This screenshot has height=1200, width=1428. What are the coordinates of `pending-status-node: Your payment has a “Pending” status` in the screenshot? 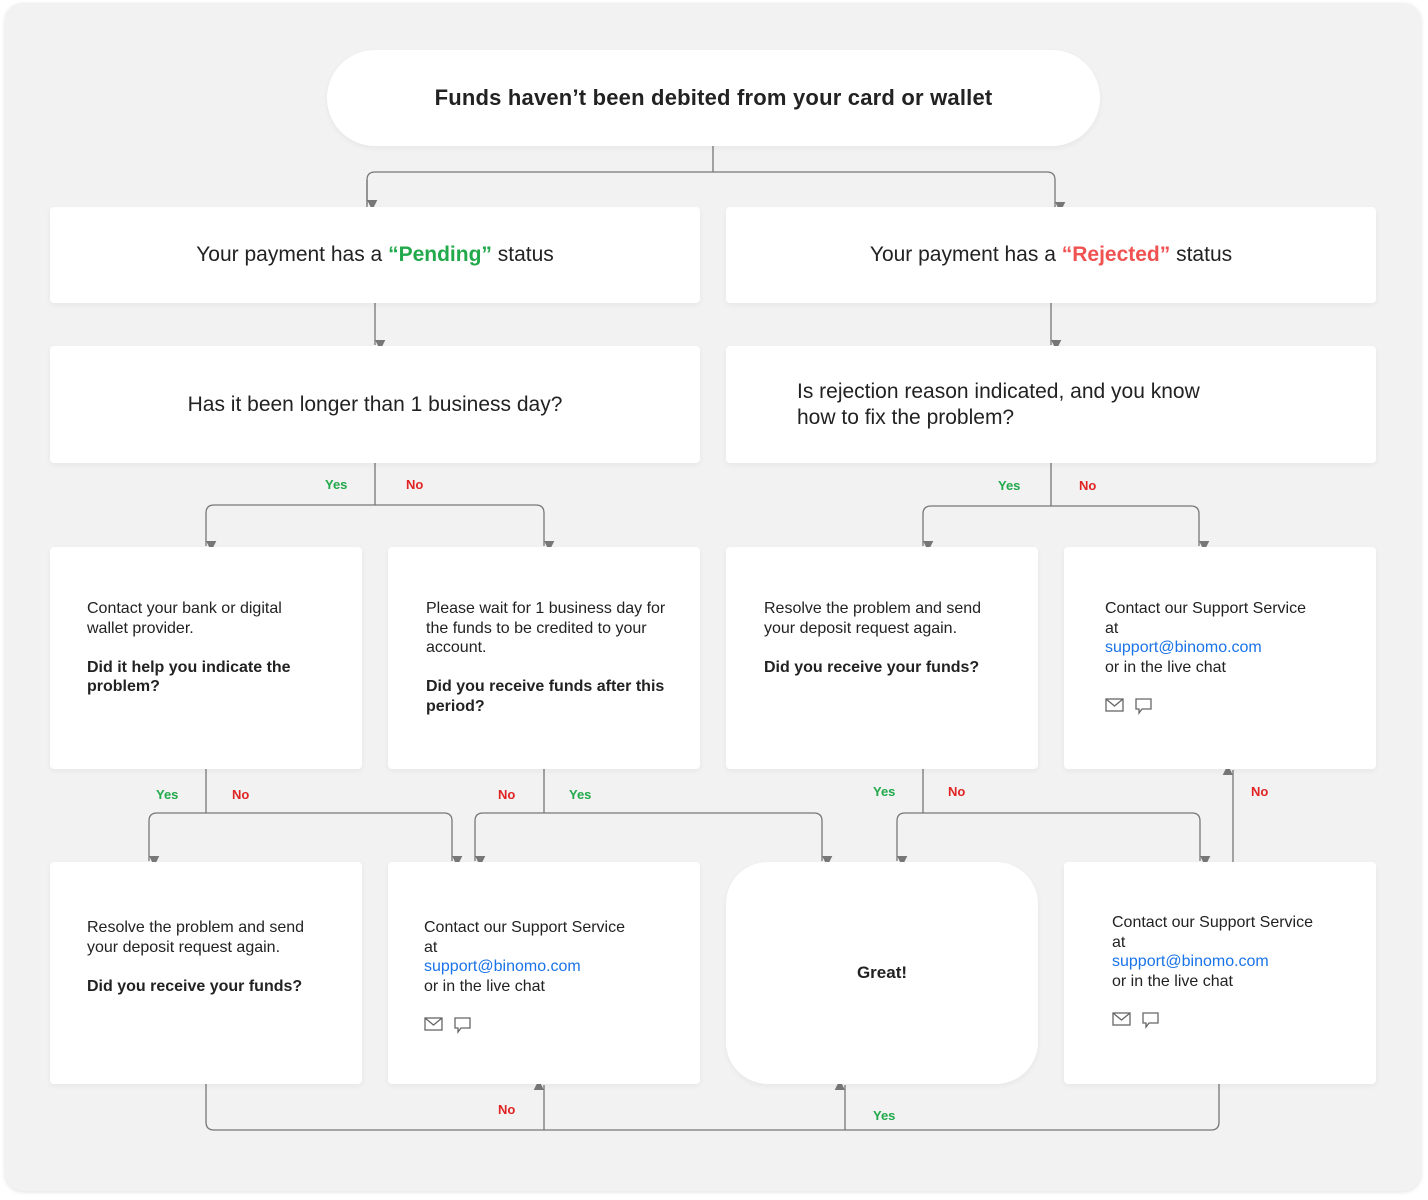 It's located at (375, 255).